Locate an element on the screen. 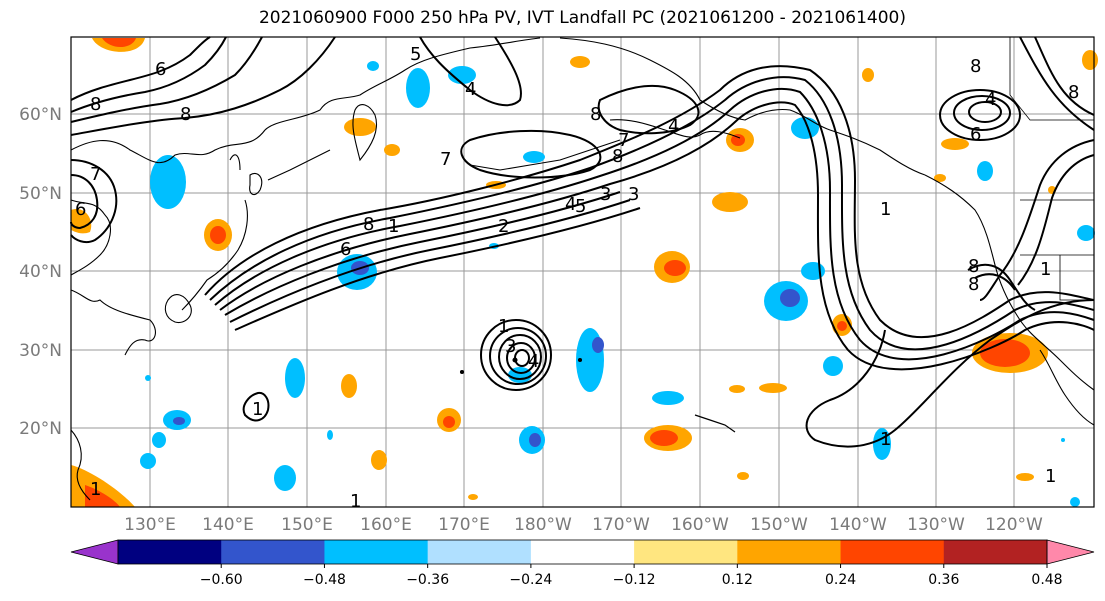 The width and height of the screenshot is (1105, 601). lon-label: 170°E is located at coordinates (464, 525).